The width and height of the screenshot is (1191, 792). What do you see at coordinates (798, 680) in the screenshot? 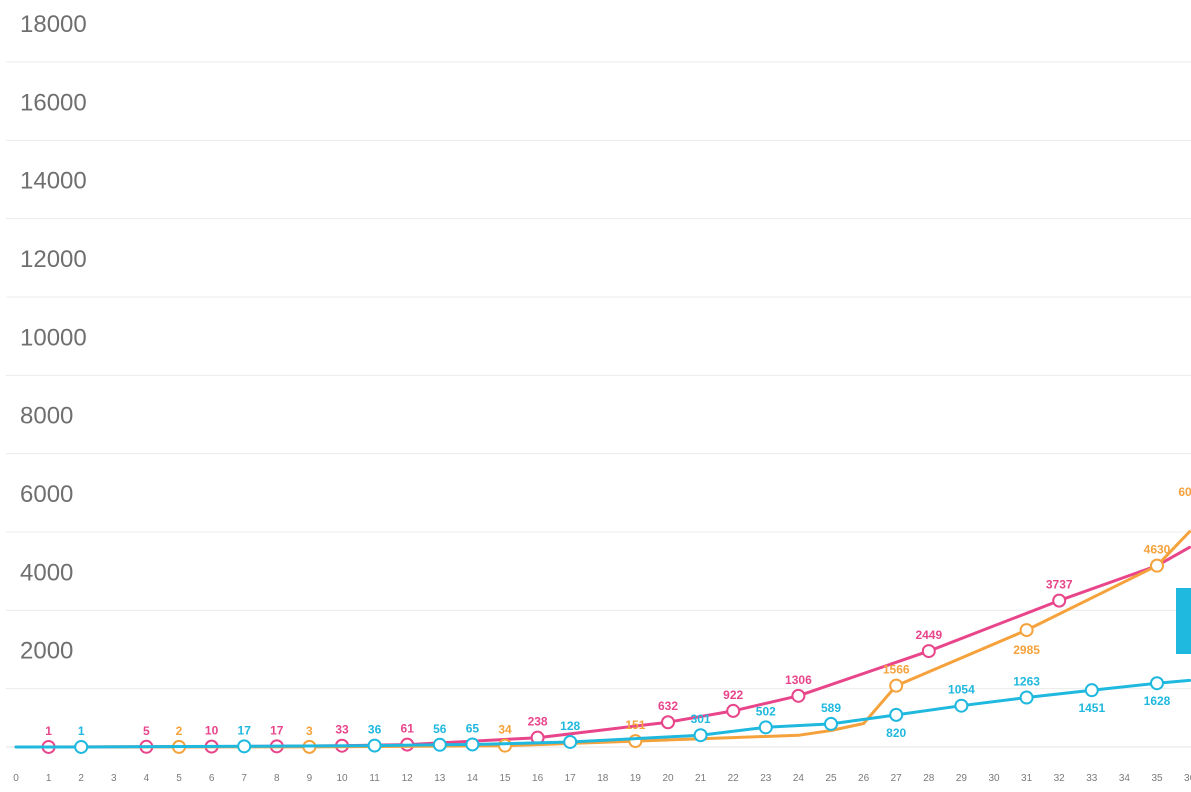
I see `data-label: 1306` at bounding box center [798, 680].